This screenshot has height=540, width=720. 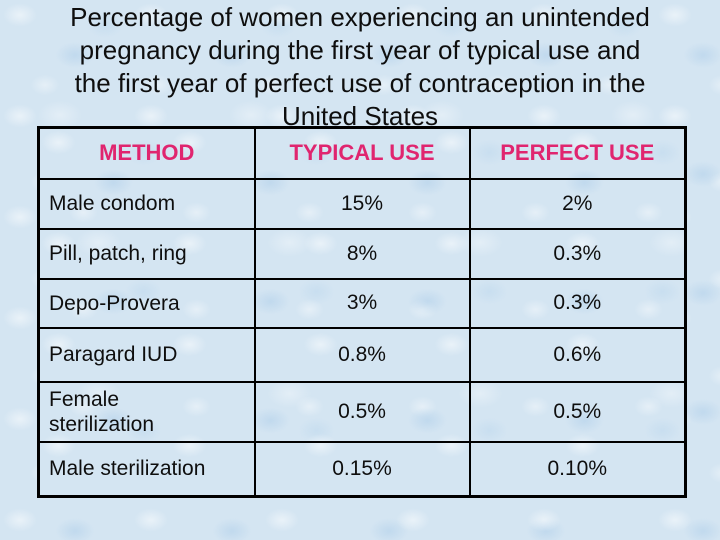 What do you see at coordinates (577, 354) in the screenshot?
I see `perfect-use-cell: 0.6%` at bounding box center [577, 354].